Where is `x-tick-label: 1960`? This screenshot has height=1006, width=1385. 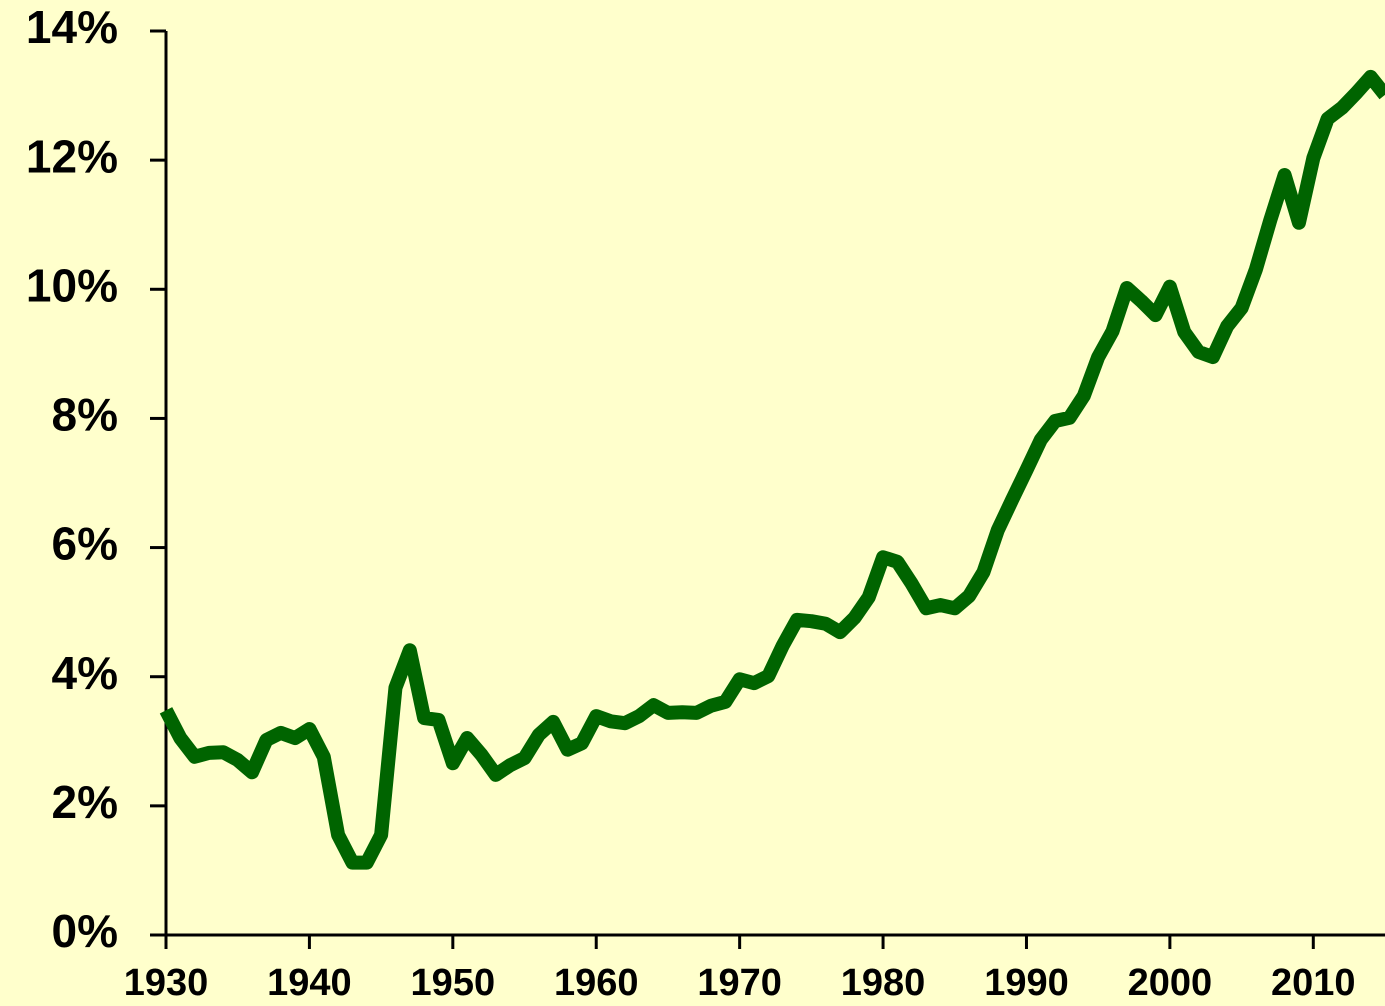 x-tick-label: 1960 is located at coordinates (596, 983).